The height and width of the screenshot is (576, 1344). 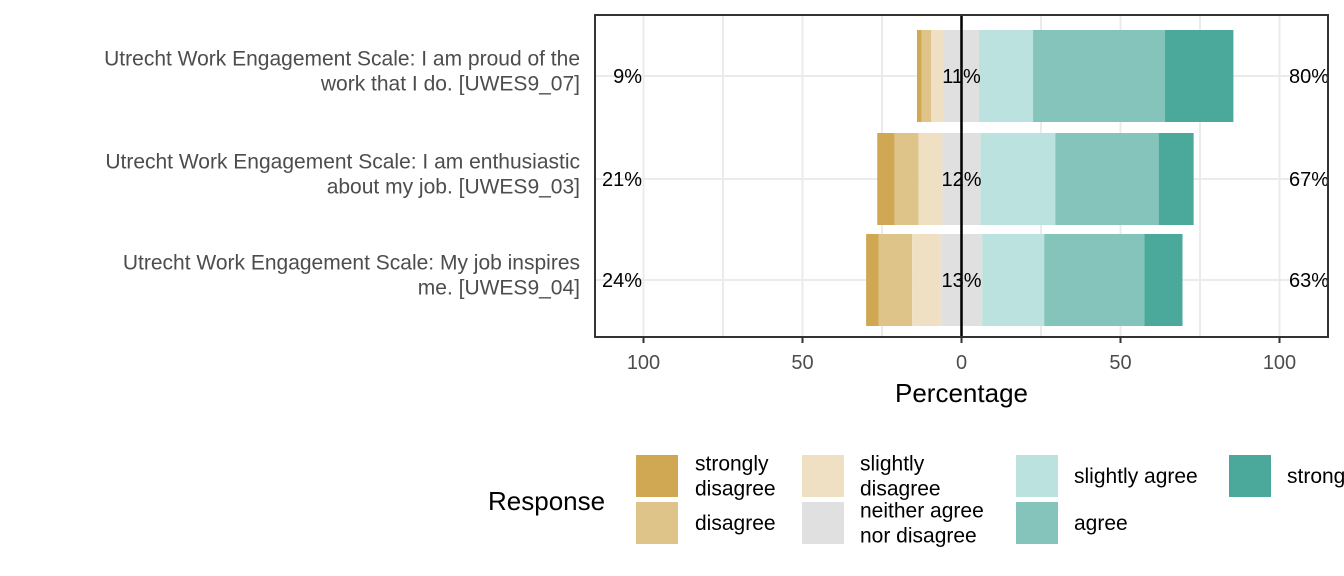 What do you see at coordinates (499, 288) in the screenshot?
I see `category-label: me. [UWES9_04]` at bounding box center [499, 288].